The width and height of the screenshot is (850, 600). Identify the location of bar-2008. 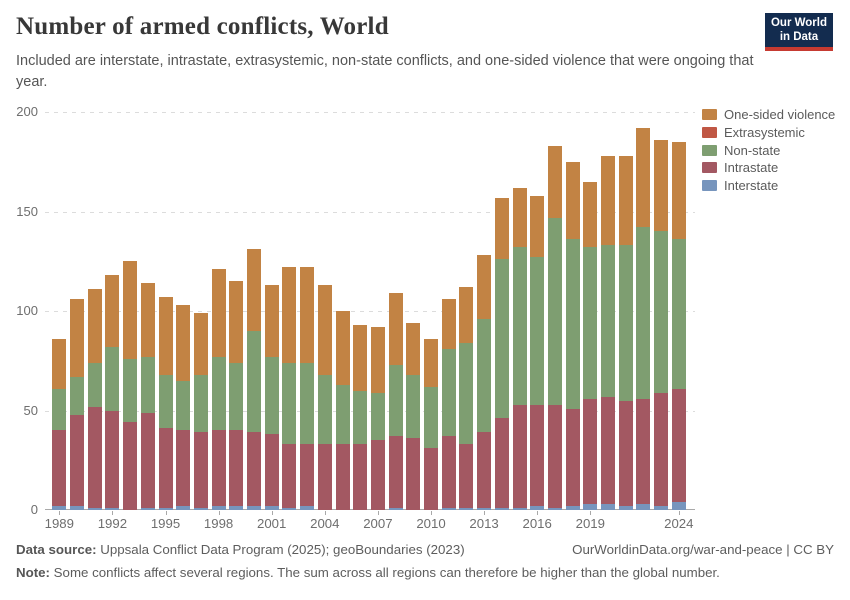
(395, 401).